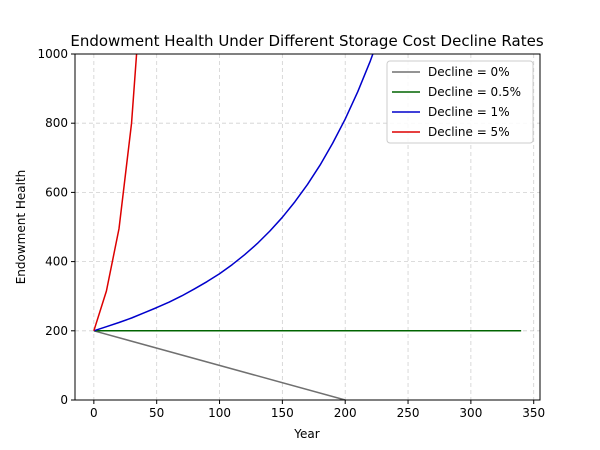 The height and width of the screenshot is (450, 600). Describe the element at coordinates (64, 400) in the screenshot. I see `y-tick-label: 0` at that location.